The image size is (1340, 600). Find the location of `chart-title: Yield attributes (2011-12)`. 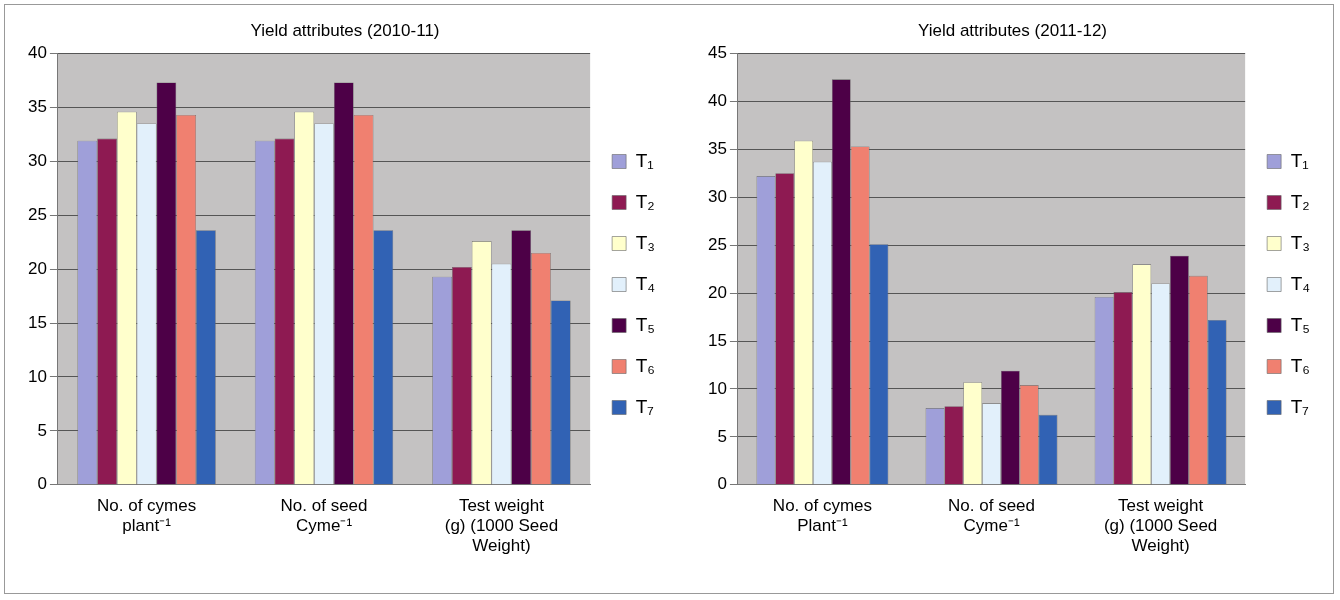

chart-title: Yield attributes (2011-12) is located at coordinates (1012, 30).